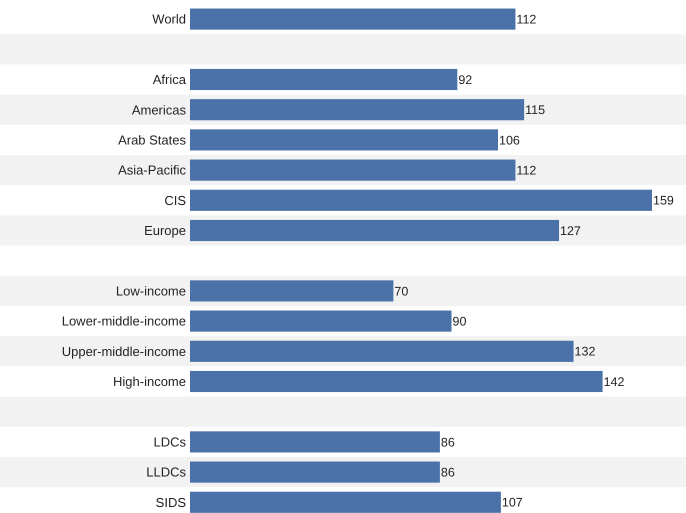 This screenshot has height=513, width=686. I want to click on y-tick-label: Africa, so click(169, 80).